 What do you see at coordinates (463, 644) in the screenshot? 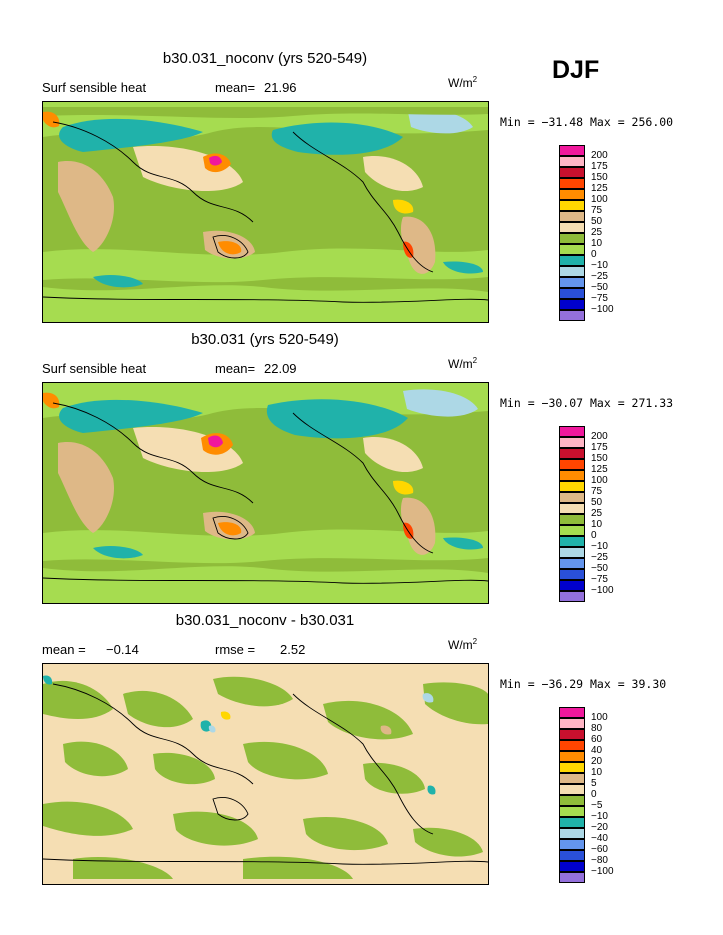
I see `panel-3-units: W/m2` at bounding box center [463, 644].